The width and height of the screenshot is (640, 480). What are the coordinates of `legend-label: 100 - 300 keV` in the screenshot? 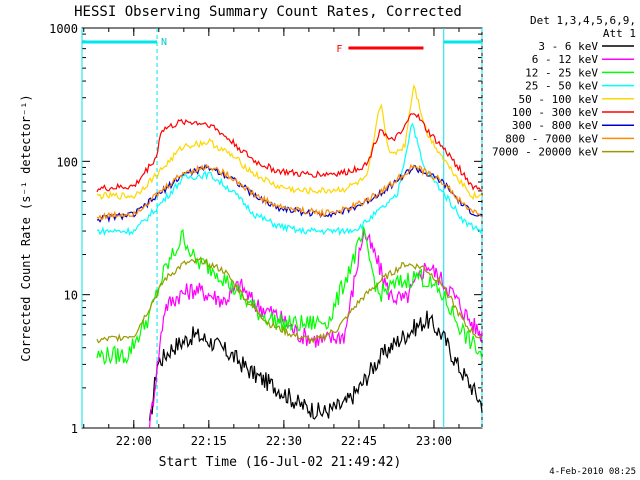 It's located at (555, 112).